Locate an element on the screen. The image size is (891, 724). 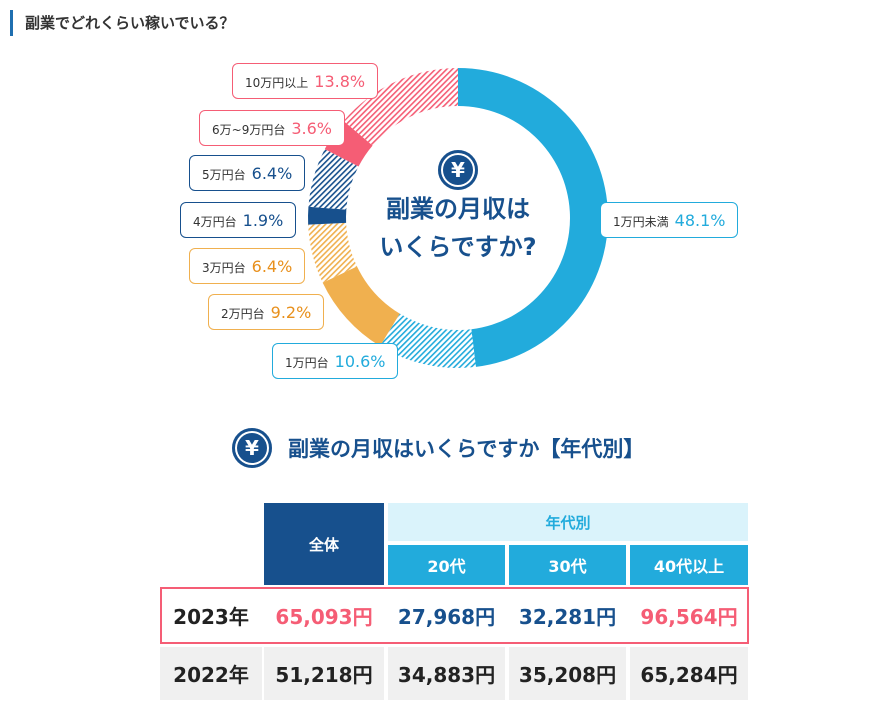
slice-label-value: 10.6% is located at coordinates (360, 361).